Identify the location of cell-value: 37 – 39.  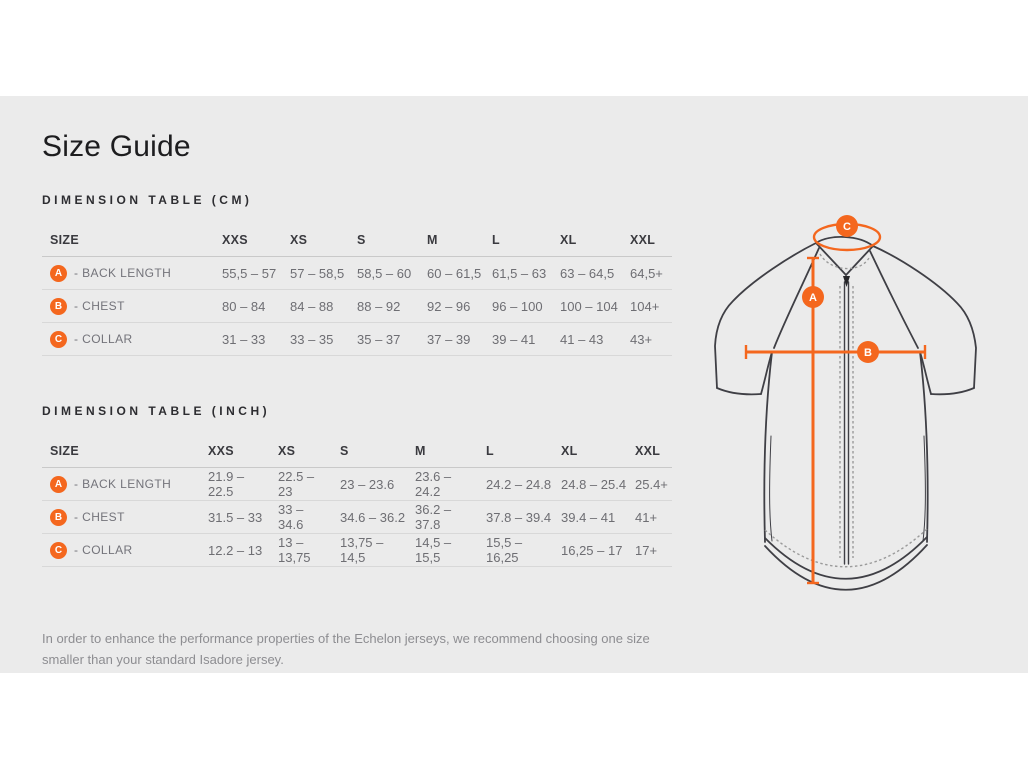
(451, 339).